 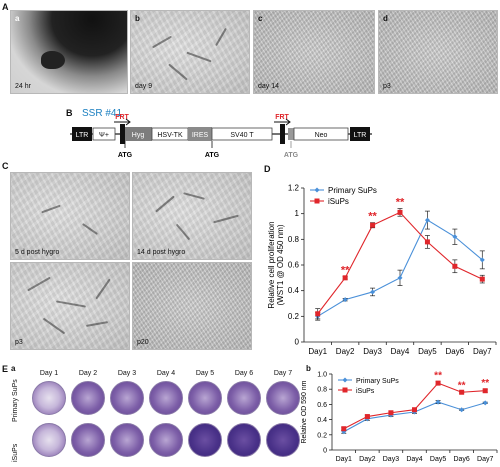 I want to click on micrograph-c-p3: p3, so click(x=70, y=306).